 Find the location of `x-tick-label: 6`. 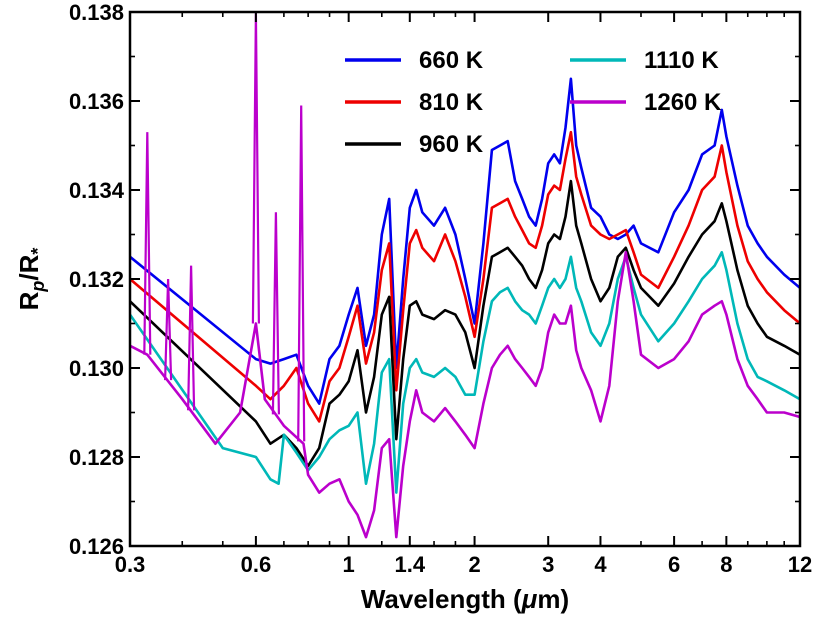

x-tick-label: 6 is located at coordinates (674, 564).